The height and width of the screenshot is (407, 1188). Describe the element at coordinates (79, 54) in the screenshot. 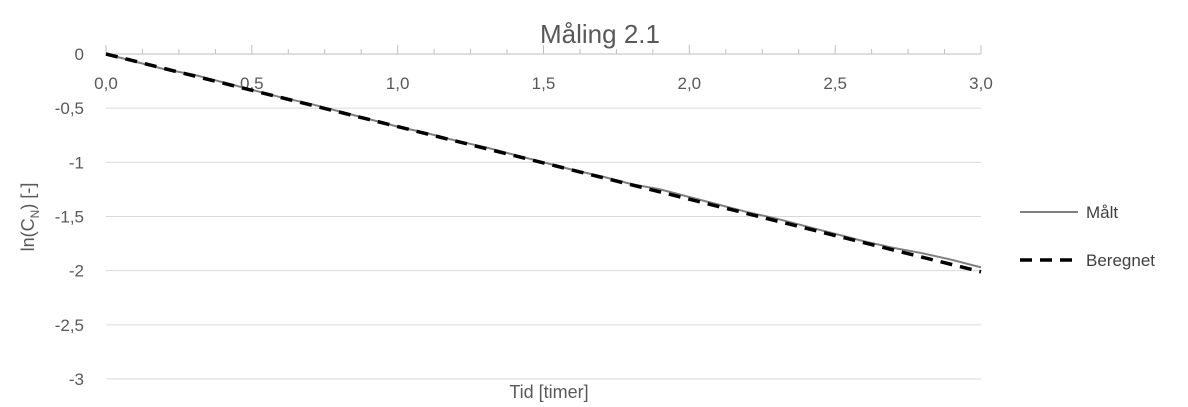

I see `y-tick-label-0: 0` at that location.